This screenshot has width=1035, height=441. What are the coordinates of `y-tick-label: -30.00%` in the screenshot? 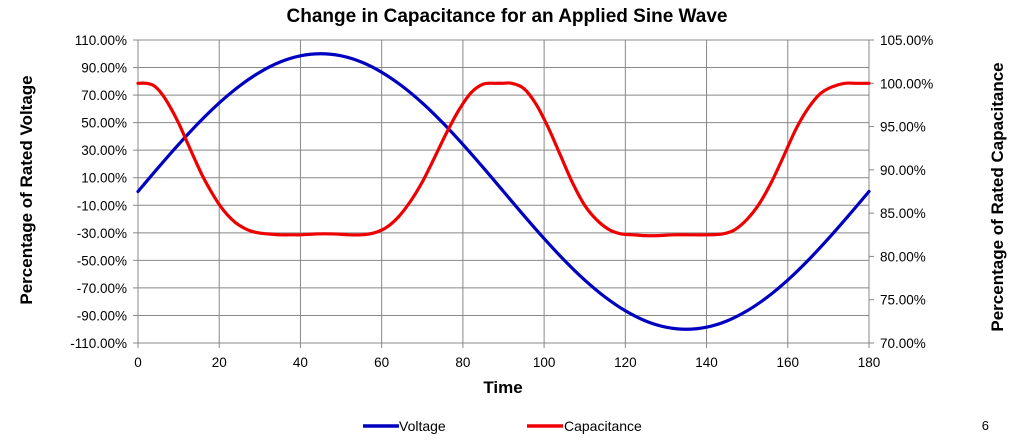 It's located at (102, 233).